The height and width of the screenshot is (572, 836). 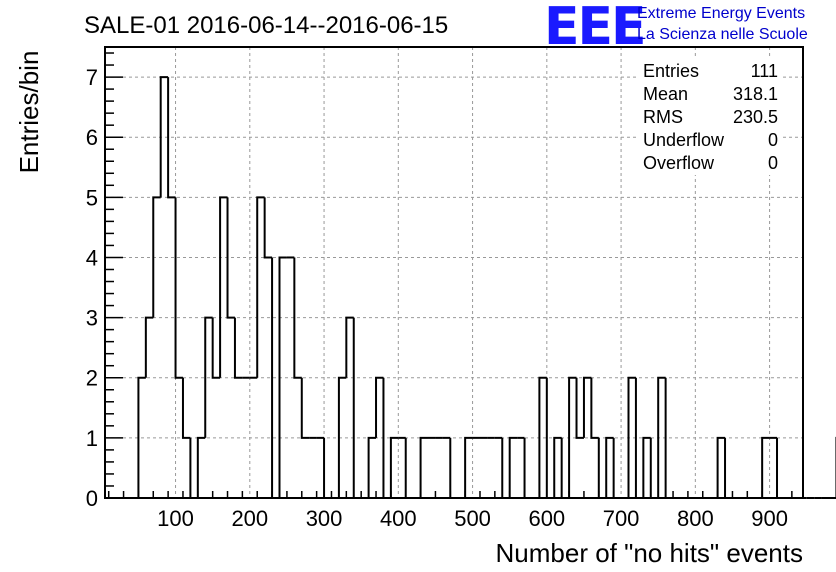 What do you see at coordinates (92, 197) in the screenshot?
I see `y-tick-label: 5` at bounding box center [92, 197].